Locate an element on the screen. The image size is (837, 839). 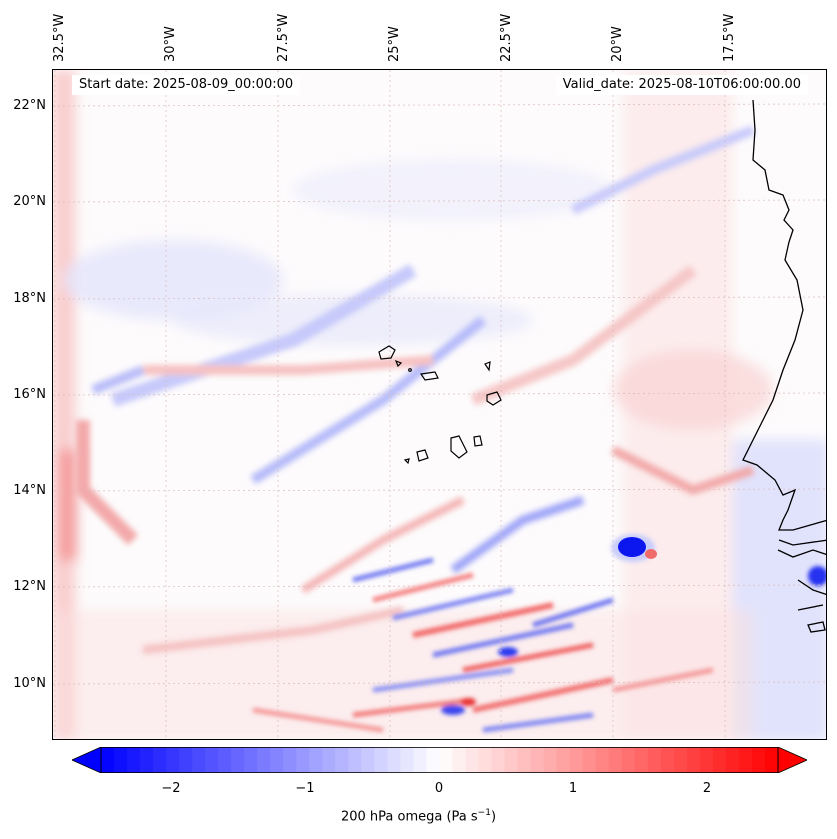
colorbar-label: 200 hPa omega (Pa s−1) is located at coordinates (418, 816).